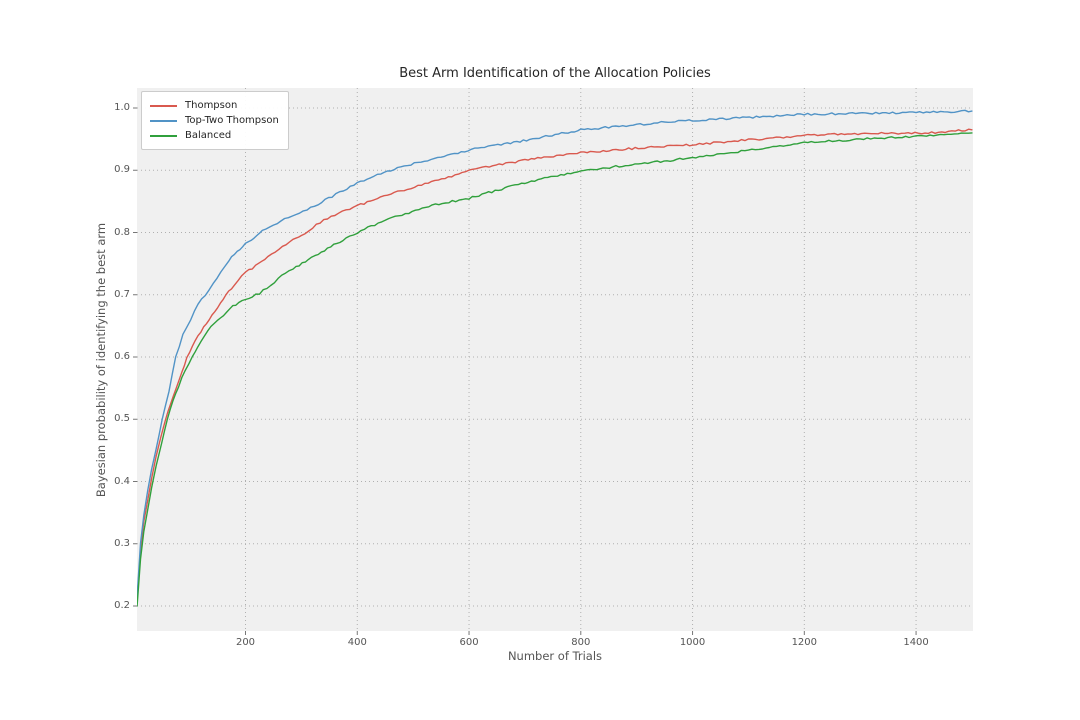  What do you see at coordinates (581, 642) in the screenshot?
I see `x-tick-label: 800` at bounding box center [581, 642].